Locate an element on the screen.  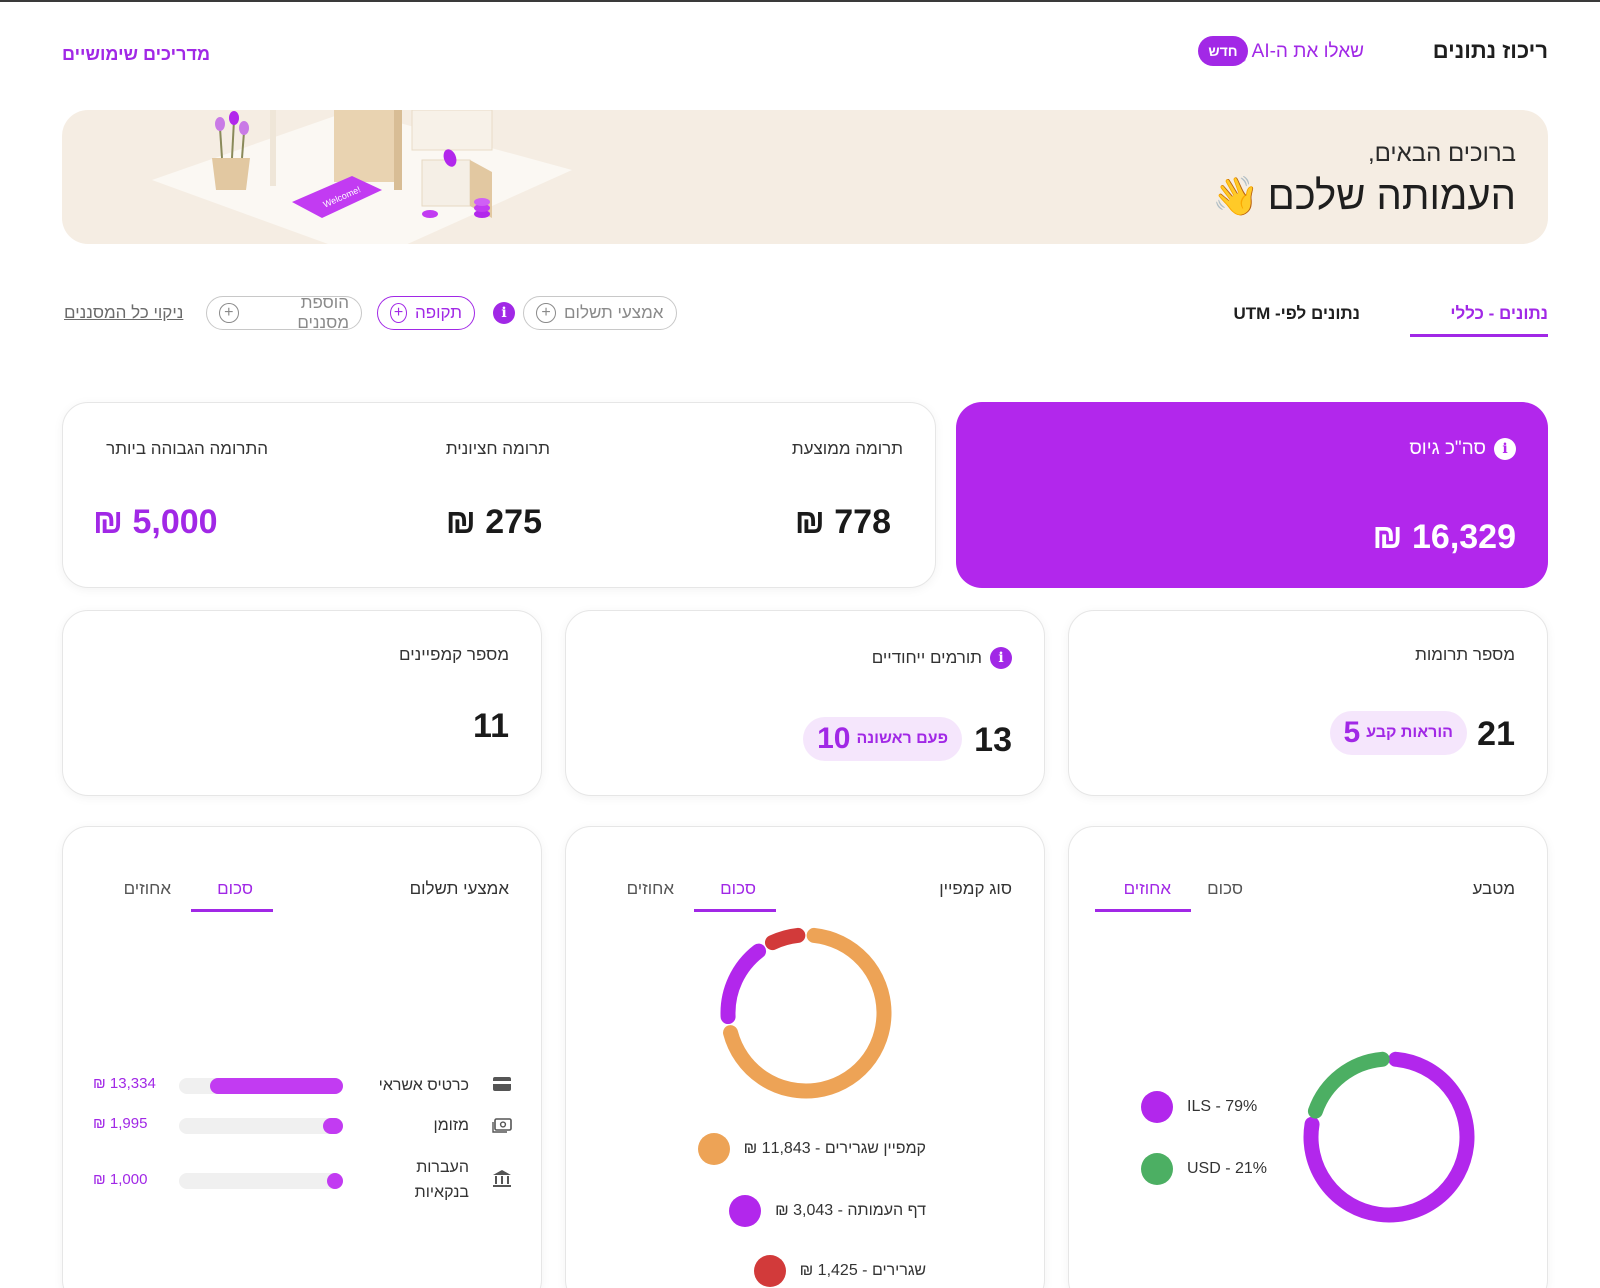
unique-donors-value: 13 is located at coordinates (993, 740).